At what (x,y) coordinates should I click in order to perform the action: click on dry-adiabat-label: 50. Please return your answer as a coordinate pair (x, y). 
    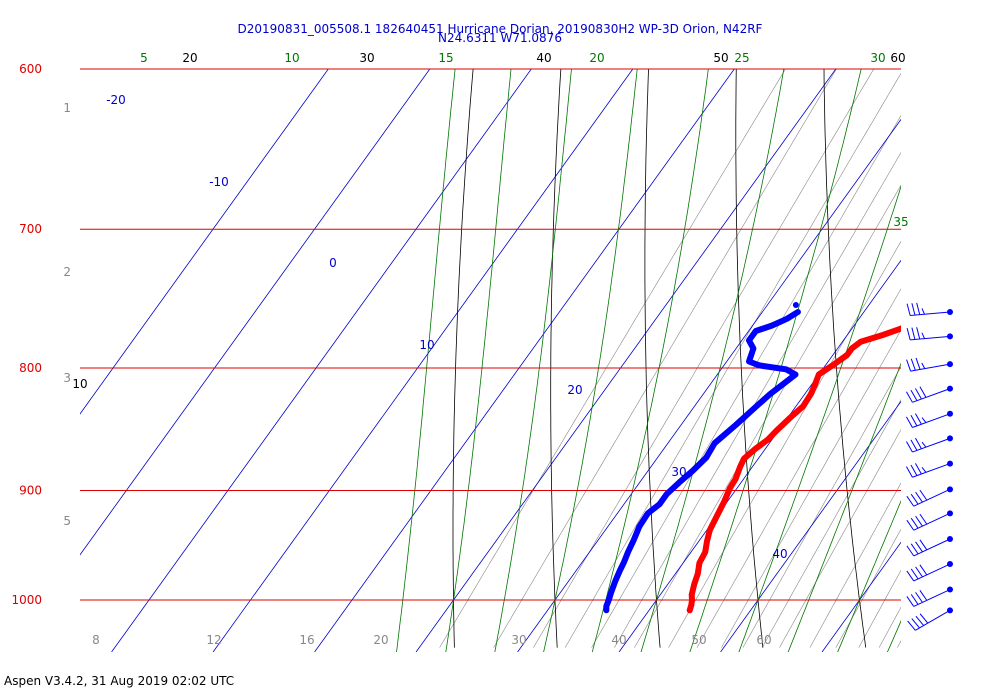
    Looking at the image, I should click on (720, 58).